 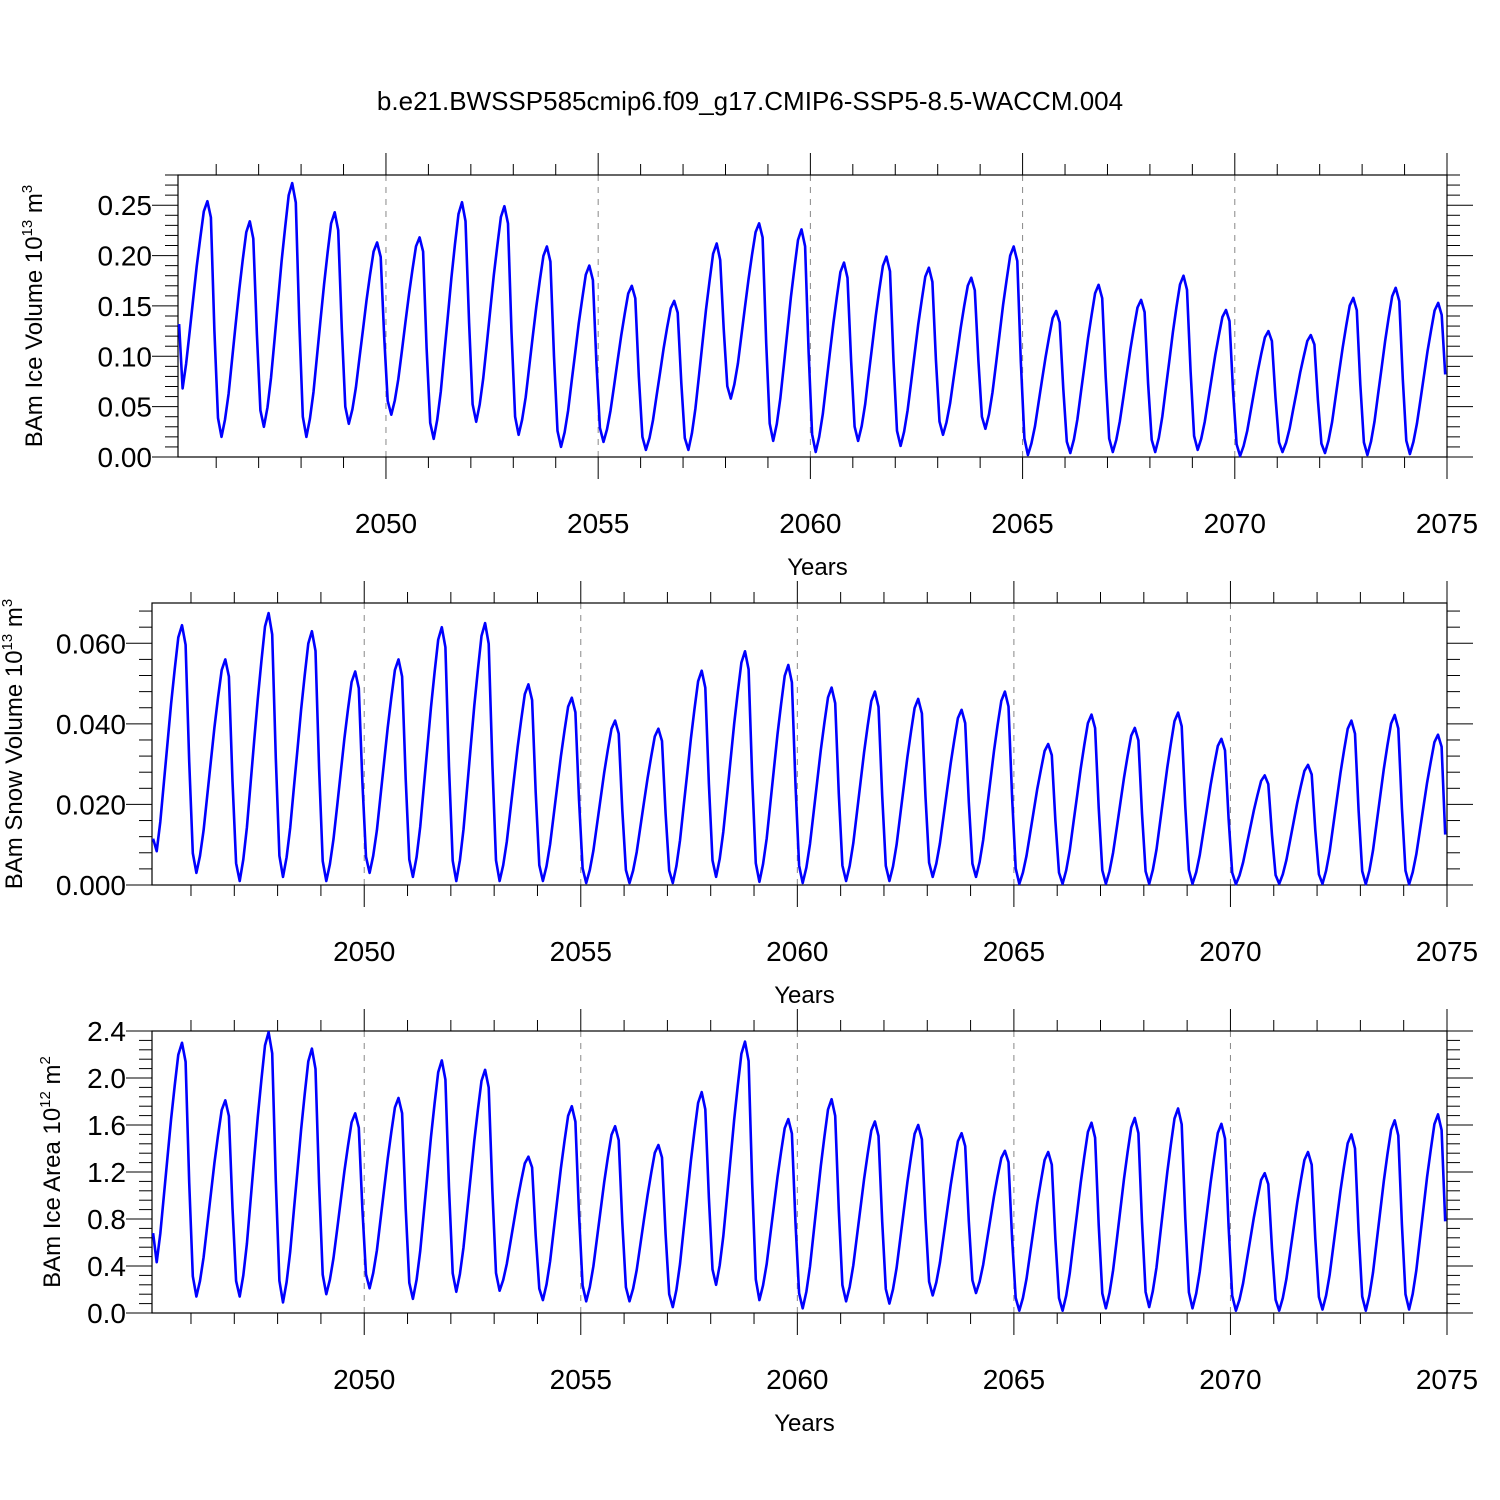 What do you see at coordinates (45, 1060) in the screenshot?
I see `y-axis-label-unit-exponent: 2` at bounding box center [45, 1060].